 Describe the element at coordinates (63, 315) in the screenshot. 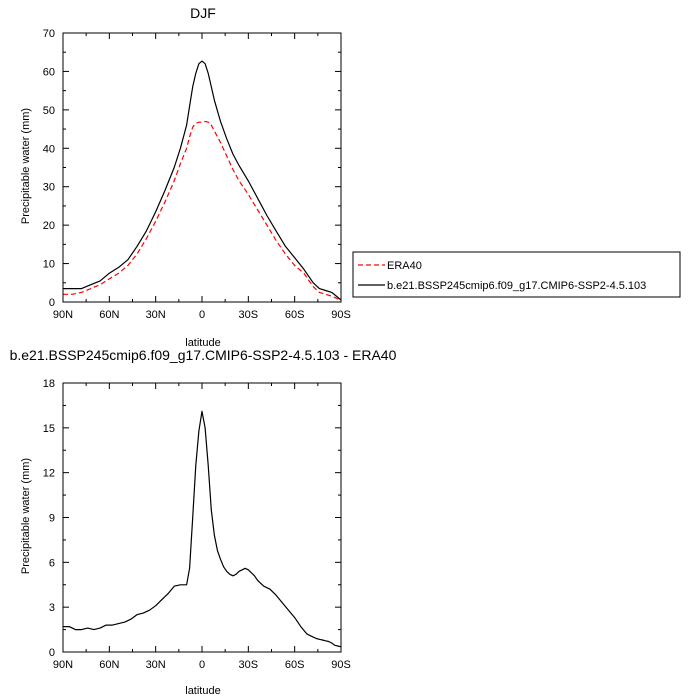

I see `chart0-x-tick-label: 90N` at that location.